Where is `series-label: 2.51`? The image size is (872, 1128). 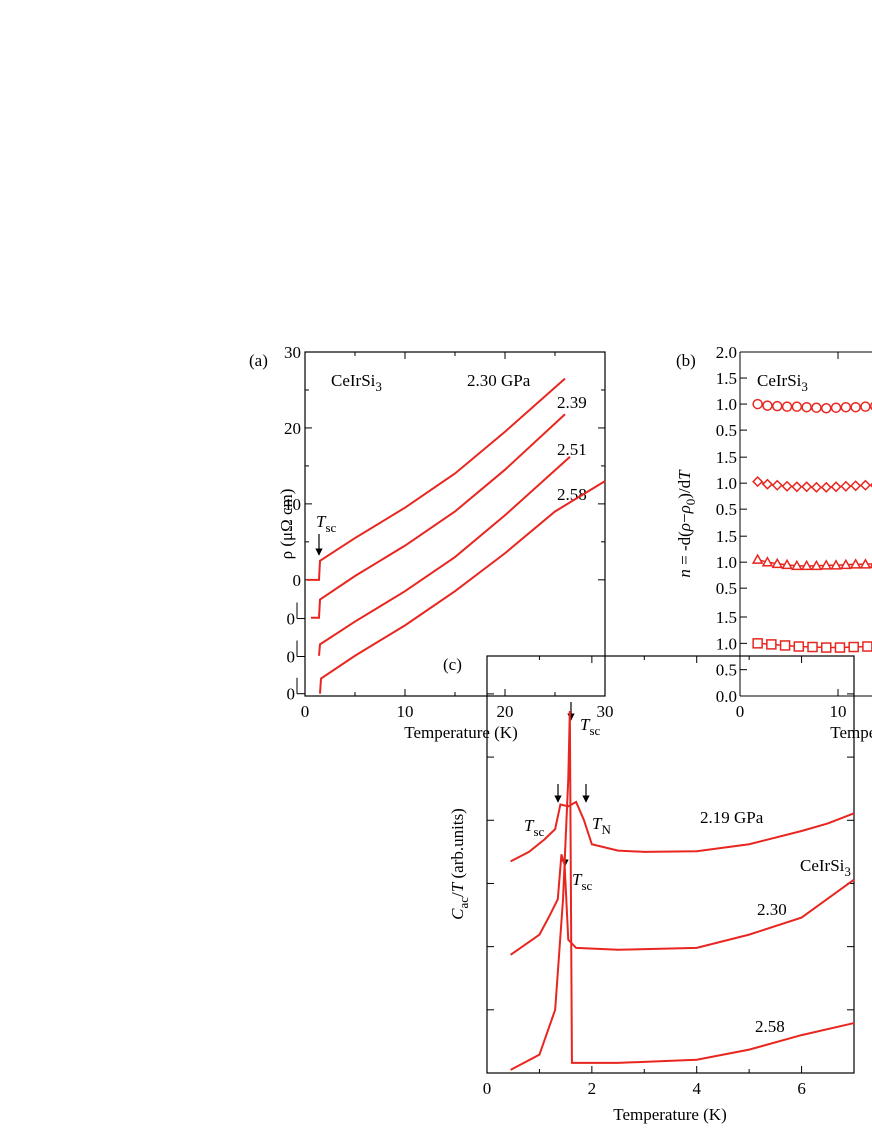
series-label: 2.51 is located at coordinates (572, 449).